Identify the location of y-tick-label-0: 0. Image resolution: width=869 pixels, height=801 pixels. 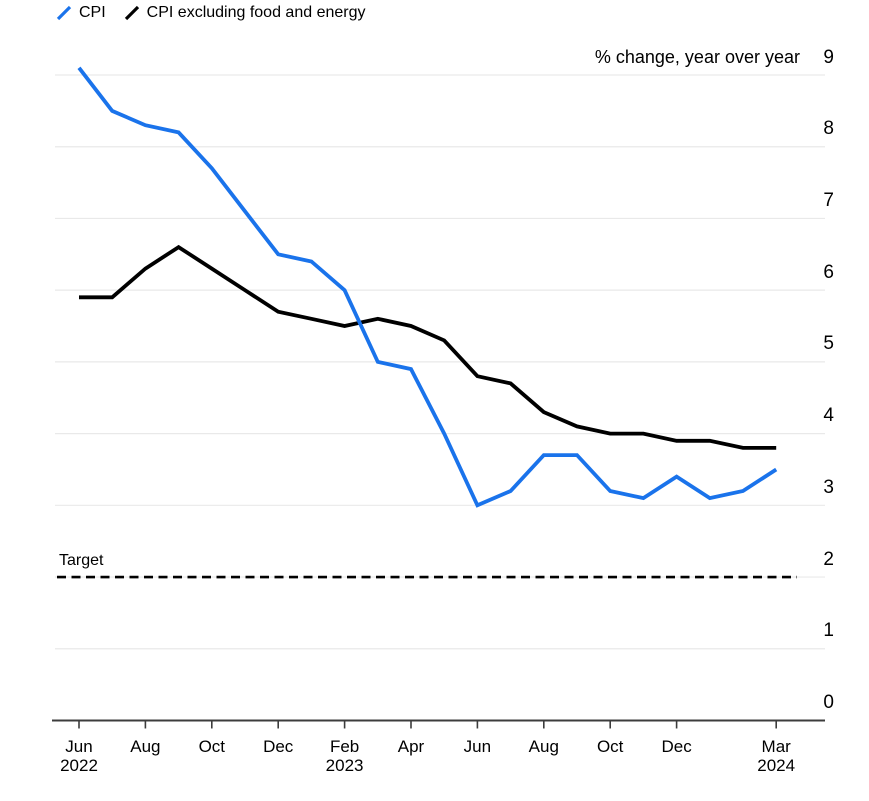
(828, 702).